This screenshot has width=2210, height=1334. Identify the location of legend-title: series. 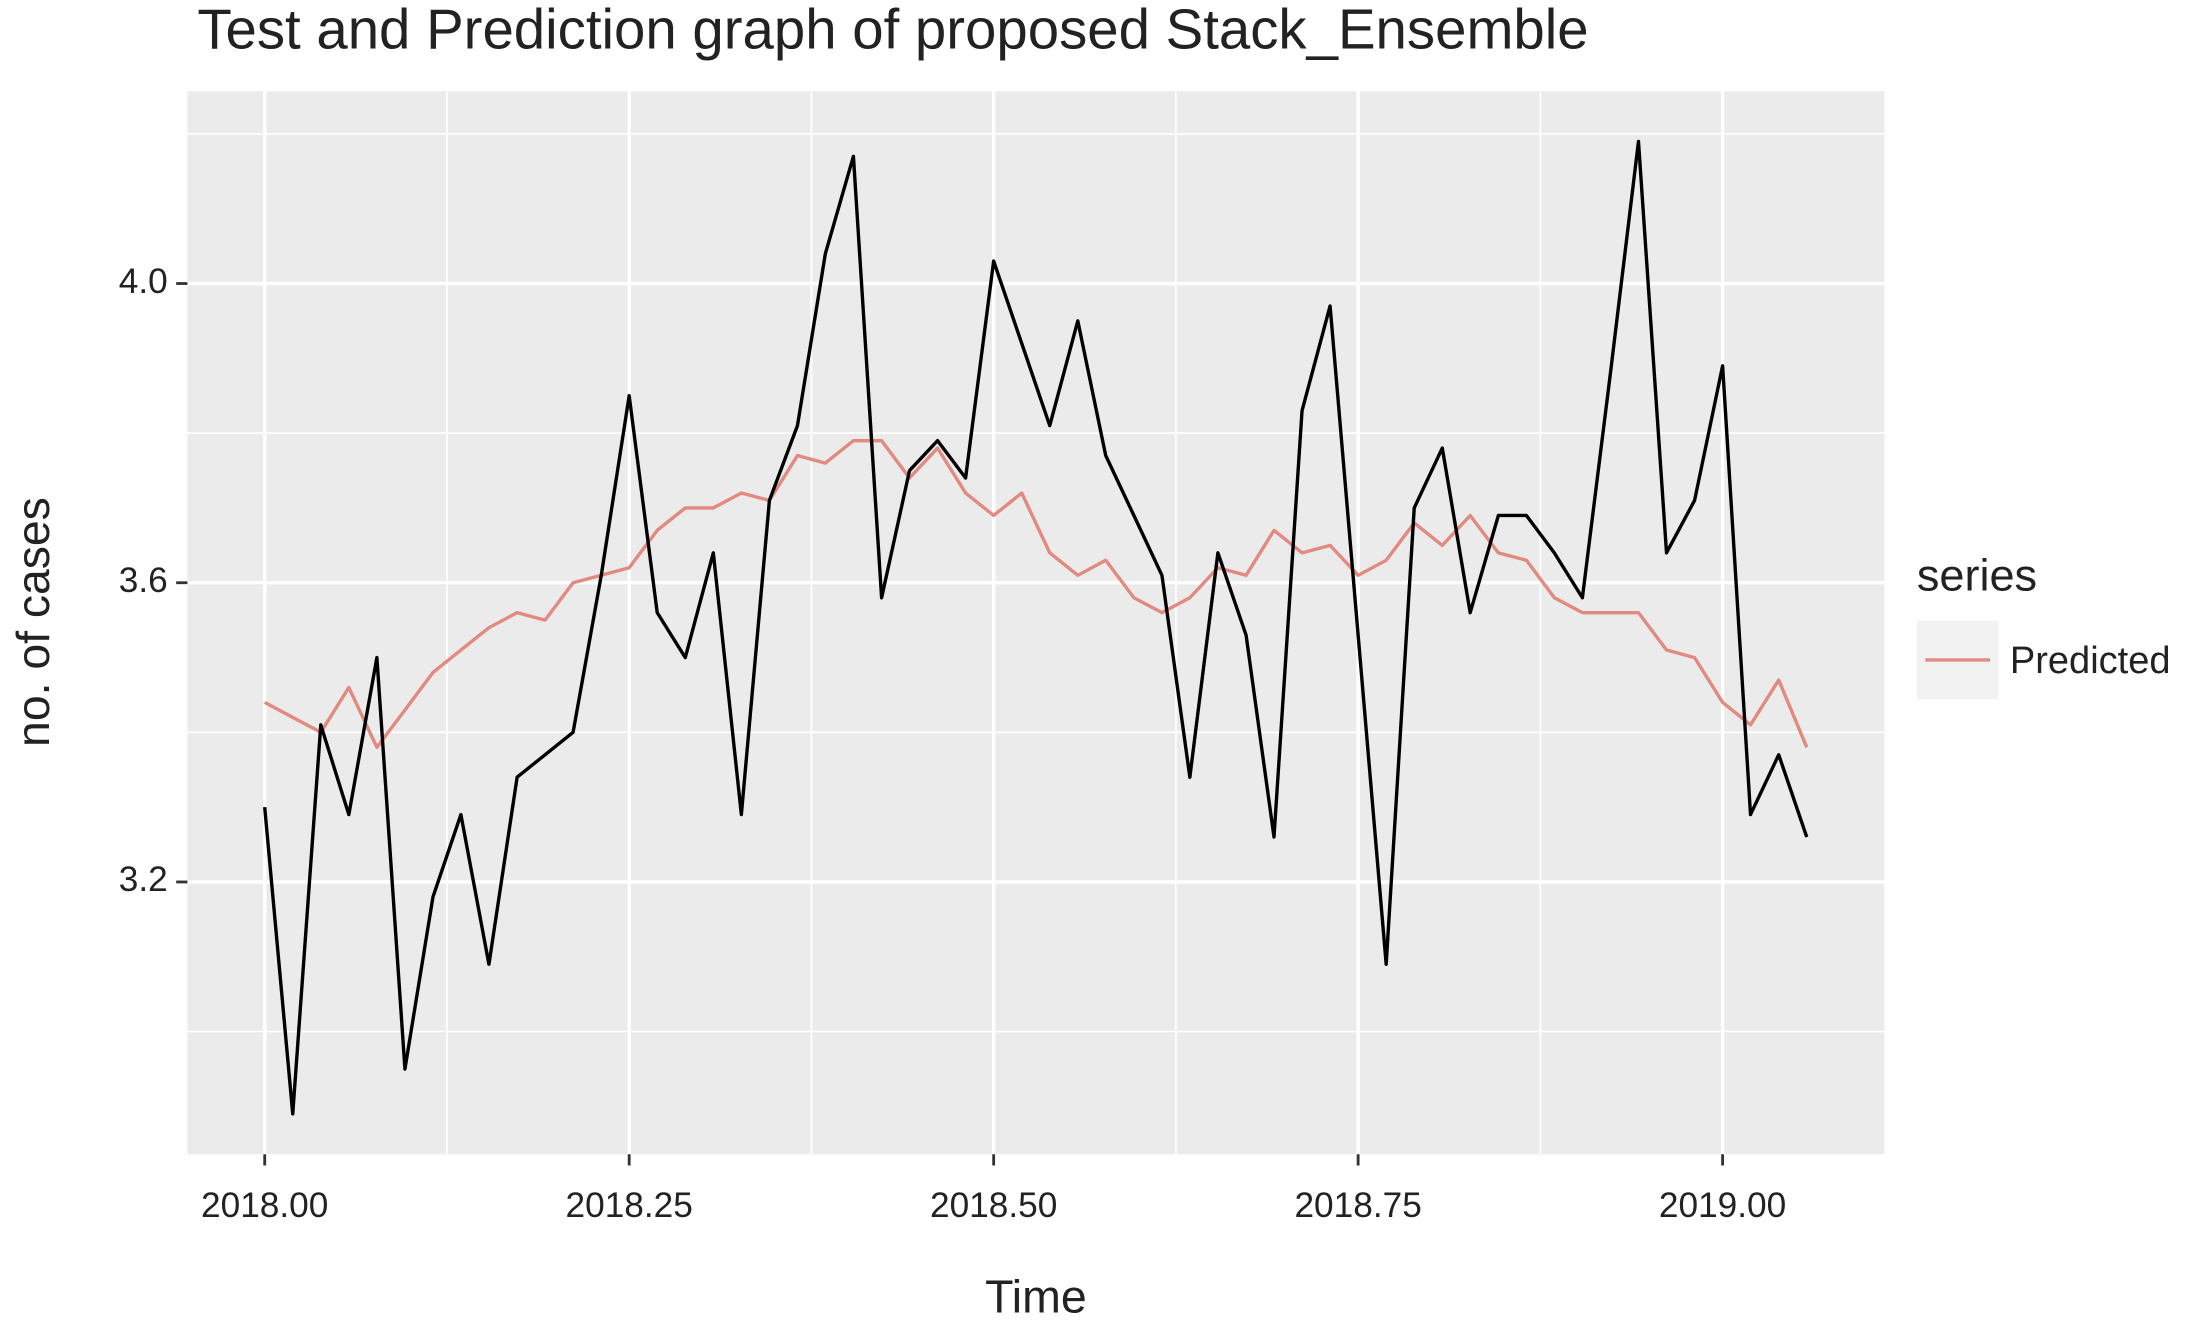
(1977, 574).